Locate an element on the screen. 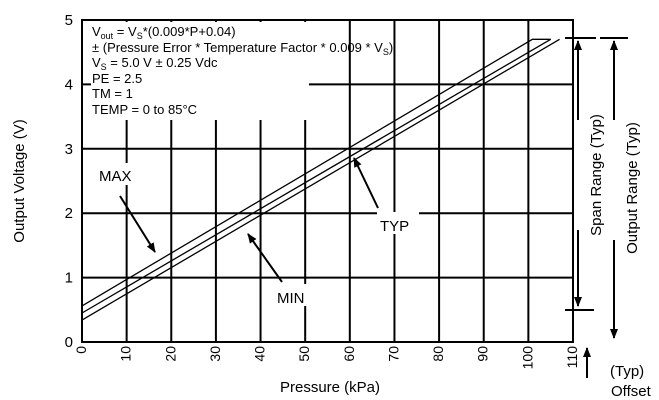 The height and width of the screenshot is (400, 659). min-arrow is located at coordinates (265, 258).